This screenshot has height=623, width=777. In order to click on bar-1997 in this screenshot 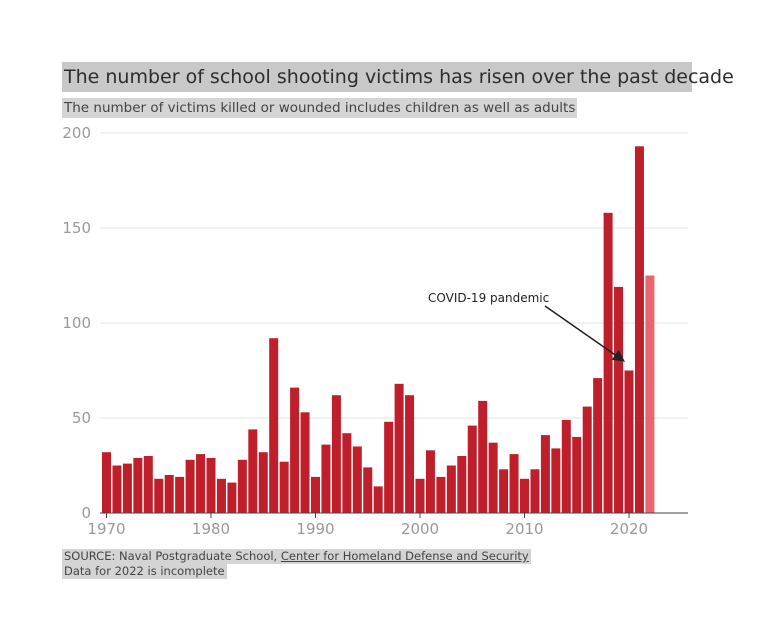, I will do `click(389, 467)`.